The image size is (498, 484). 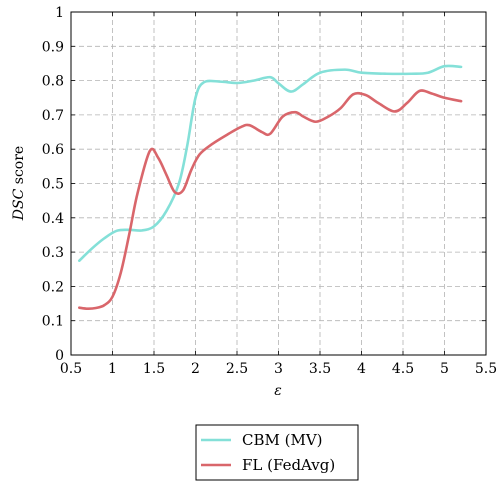 I want to click on x-tick-label: 0.5, so click(x=71, y=369).